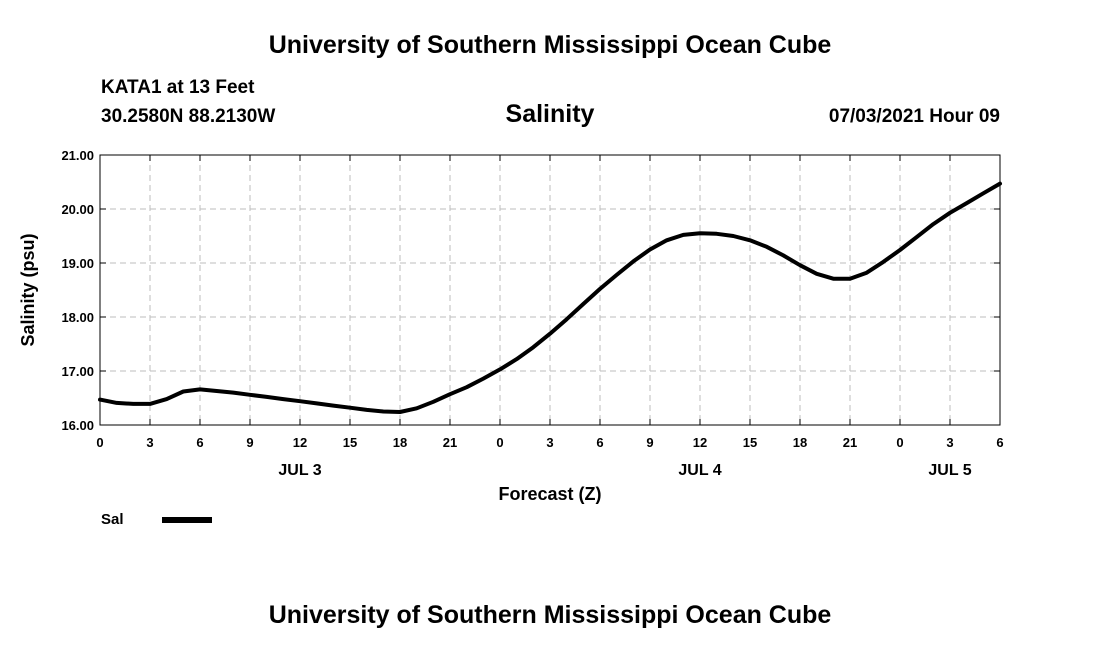  I want to click on y-tick-label: 21.00, so click(77, 155).